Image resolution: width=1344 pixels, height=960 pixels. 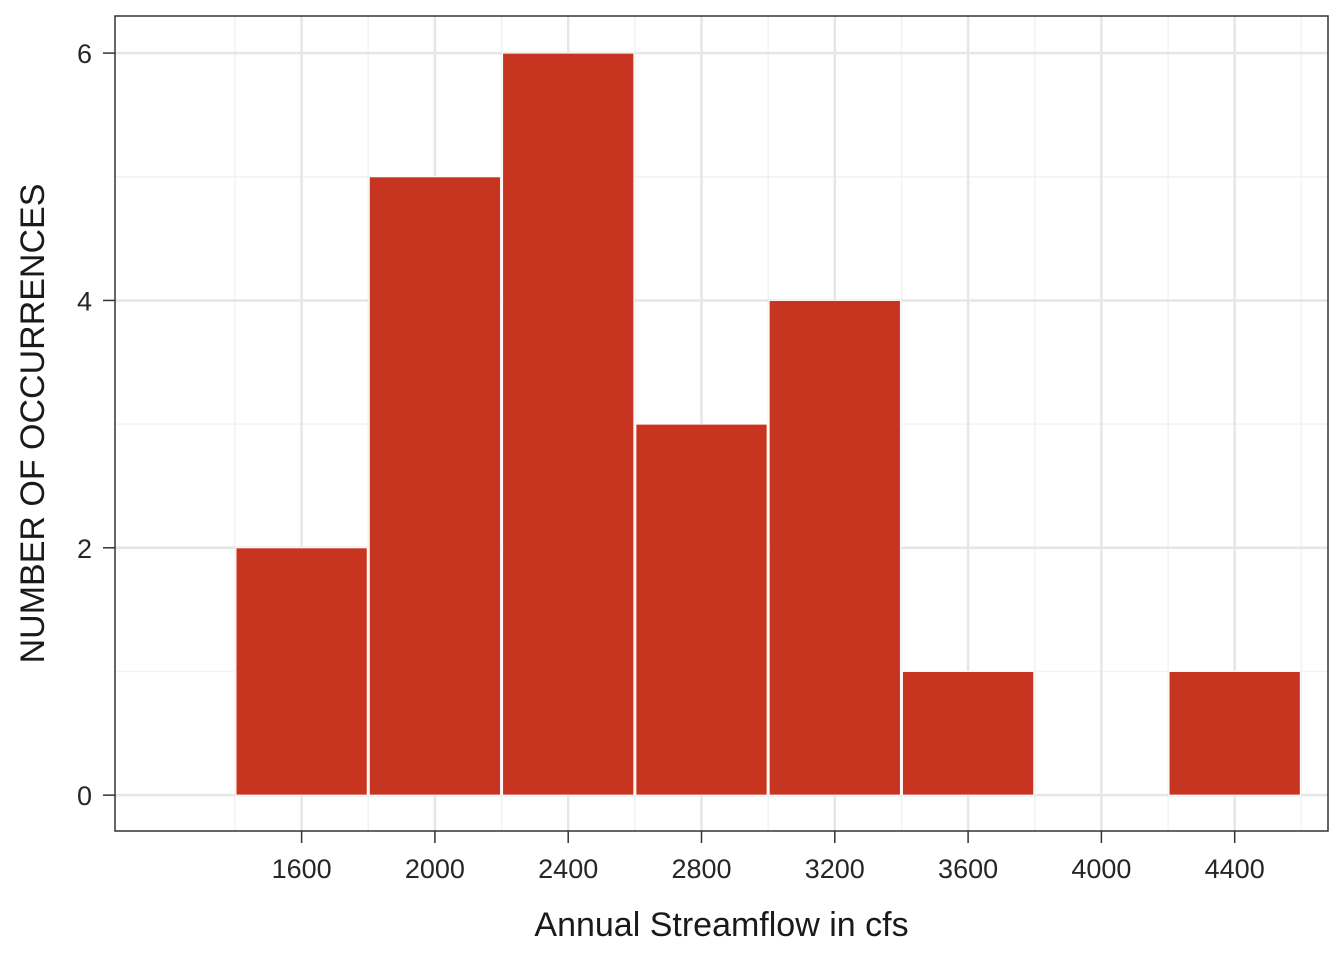 I want to click on y-tick-label: 4, so click(x=84, y=301).